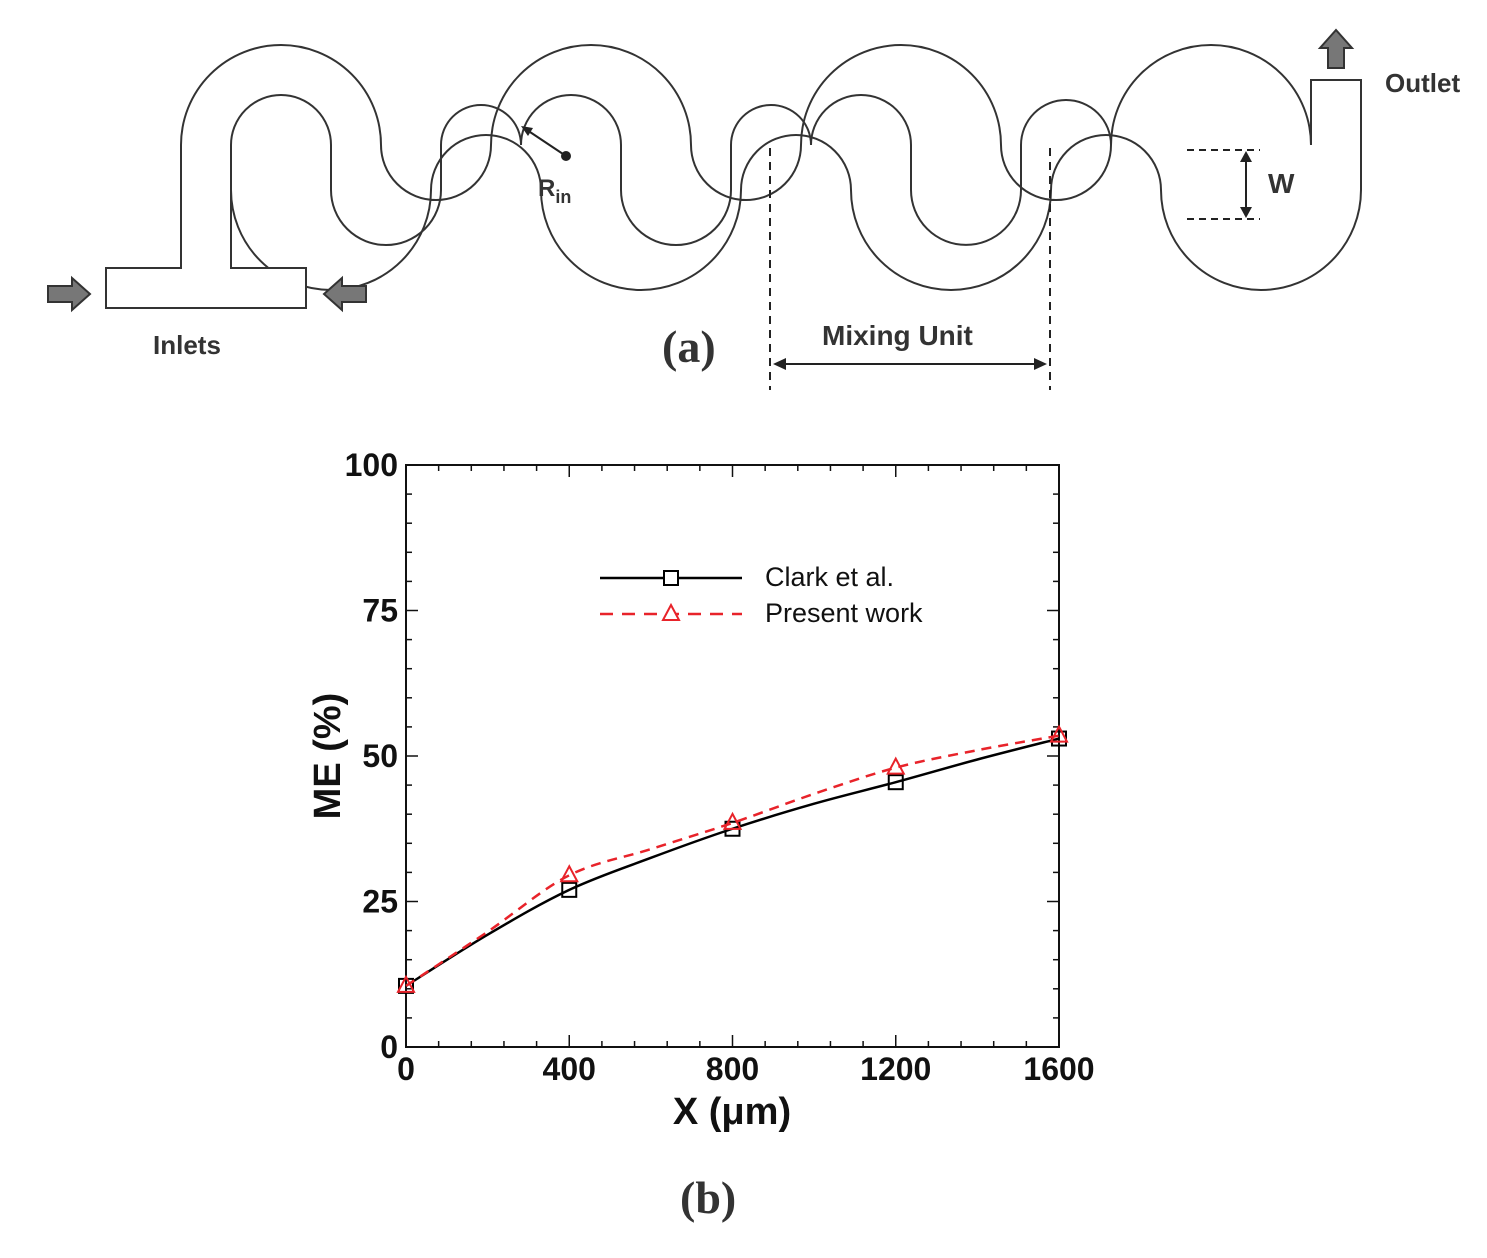 The width and height of the screenshot is (1487, 1258). I want to click on outlet-label: Outlet, so click(1422, 83).